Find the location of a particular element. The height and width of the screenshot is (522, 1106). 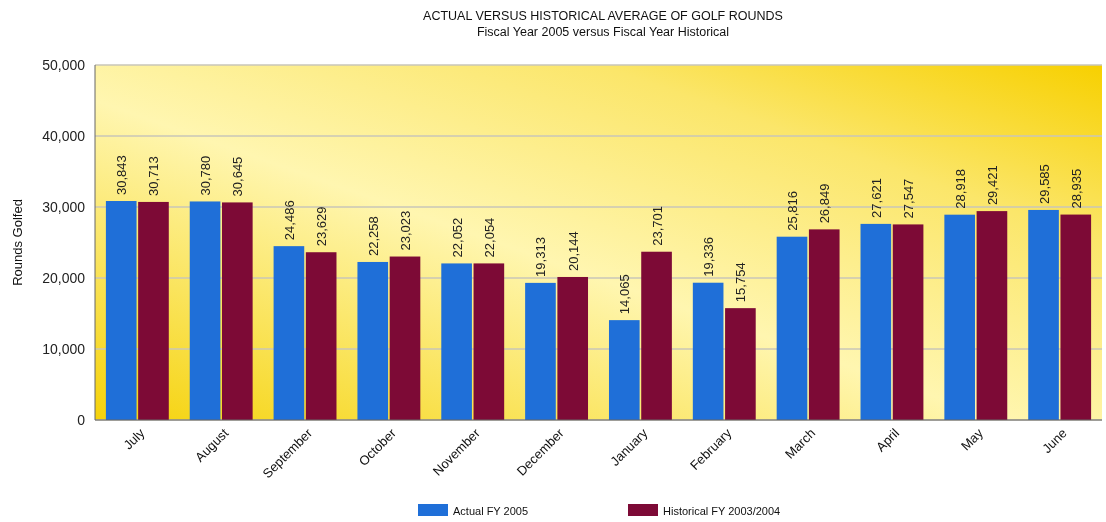

data-label: 22,052 is located at coordinates (457, 237).